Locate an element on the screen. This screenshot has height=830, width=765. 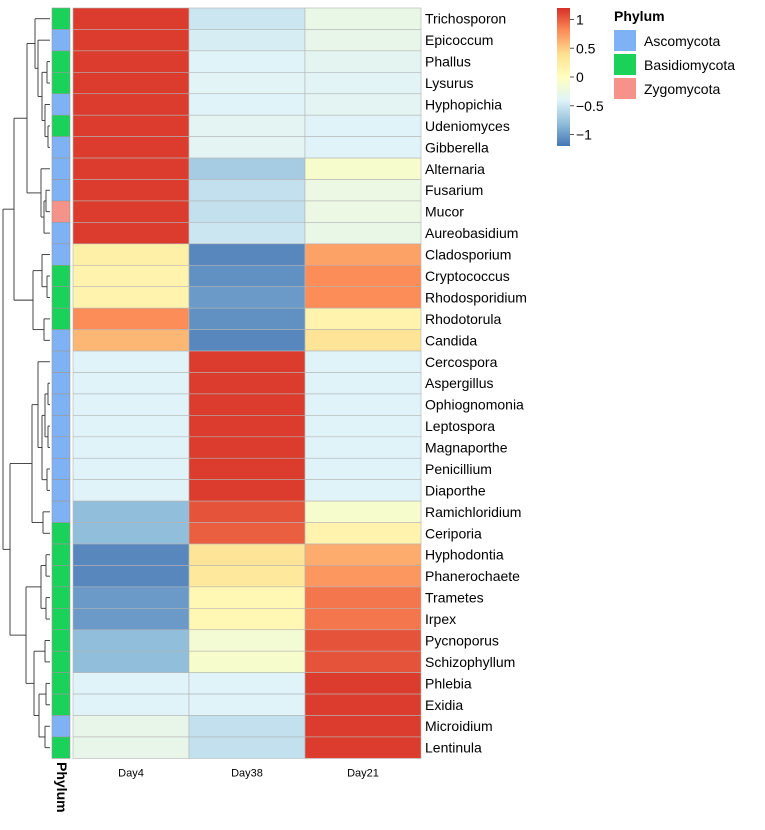
row-label-schizophyllum: Schizophyllum is located at coordinates (470, 662).